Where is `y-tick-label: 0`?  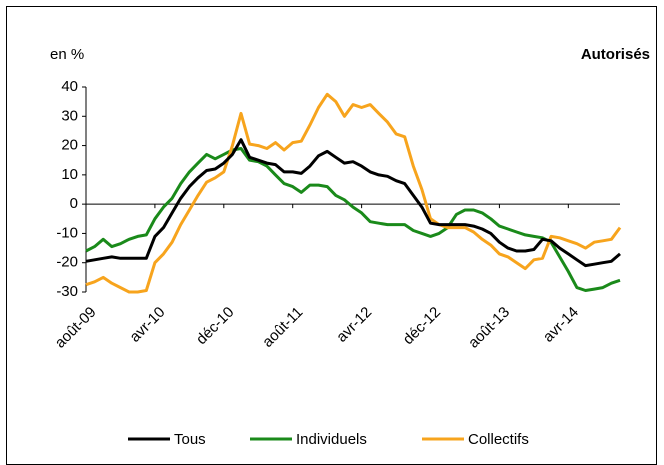
y-tick-label: 0 is located at coordinates (74, 203).